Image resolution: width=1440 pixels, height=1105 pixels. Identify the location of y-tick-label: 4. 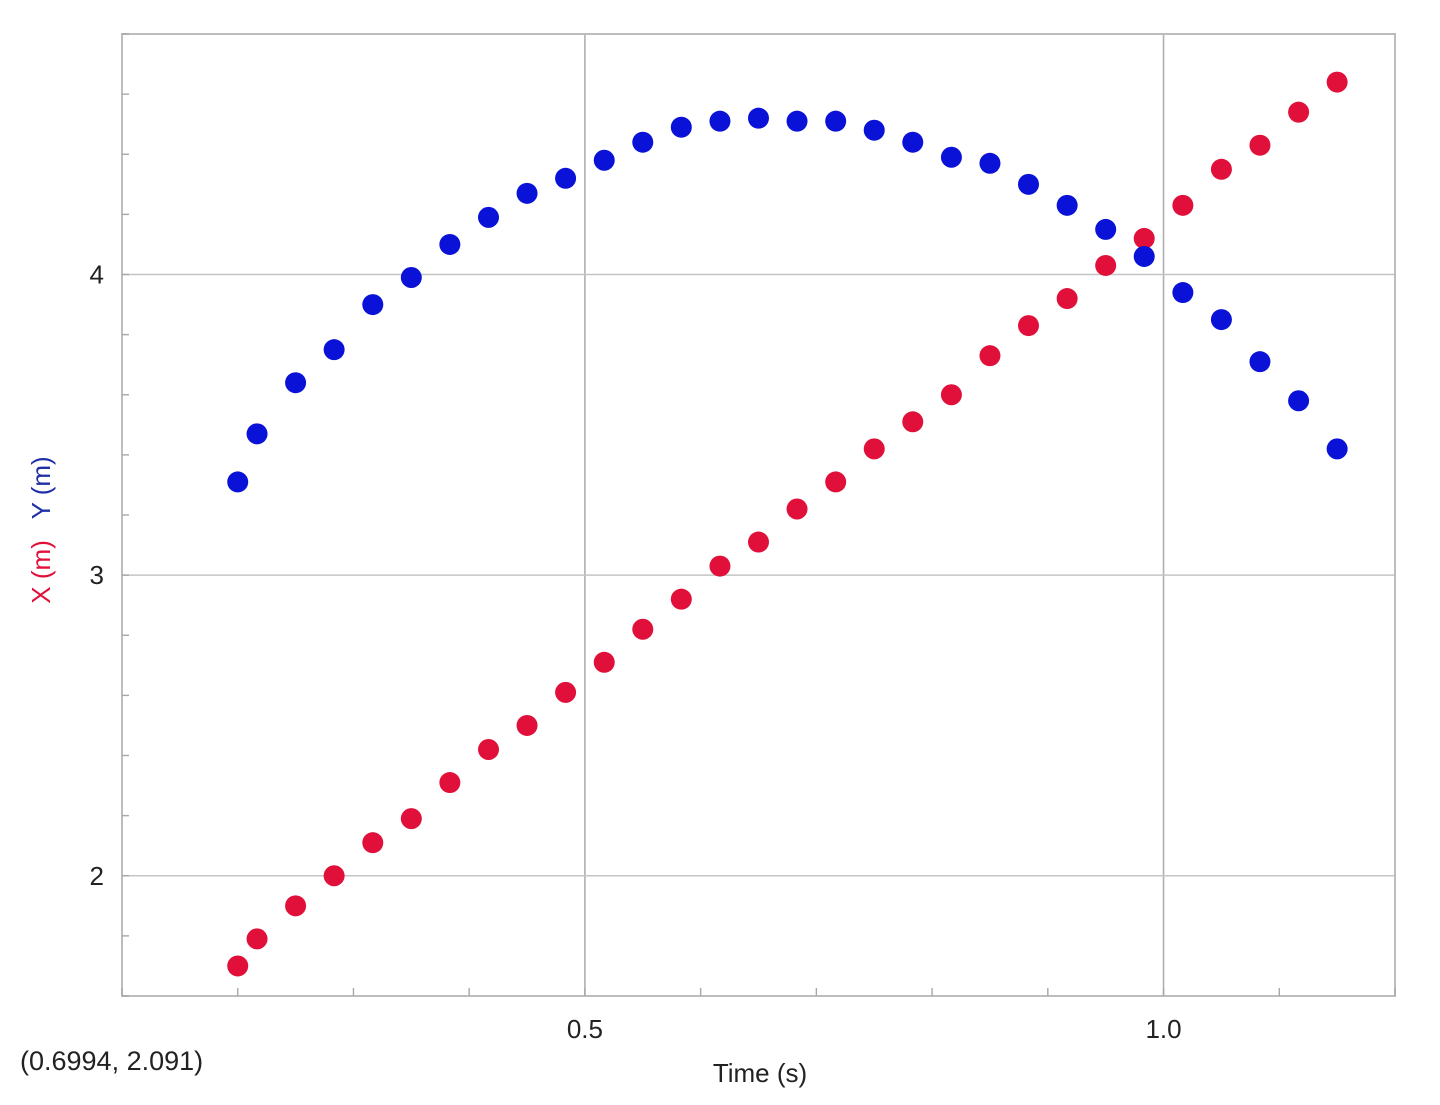
(97, 275).